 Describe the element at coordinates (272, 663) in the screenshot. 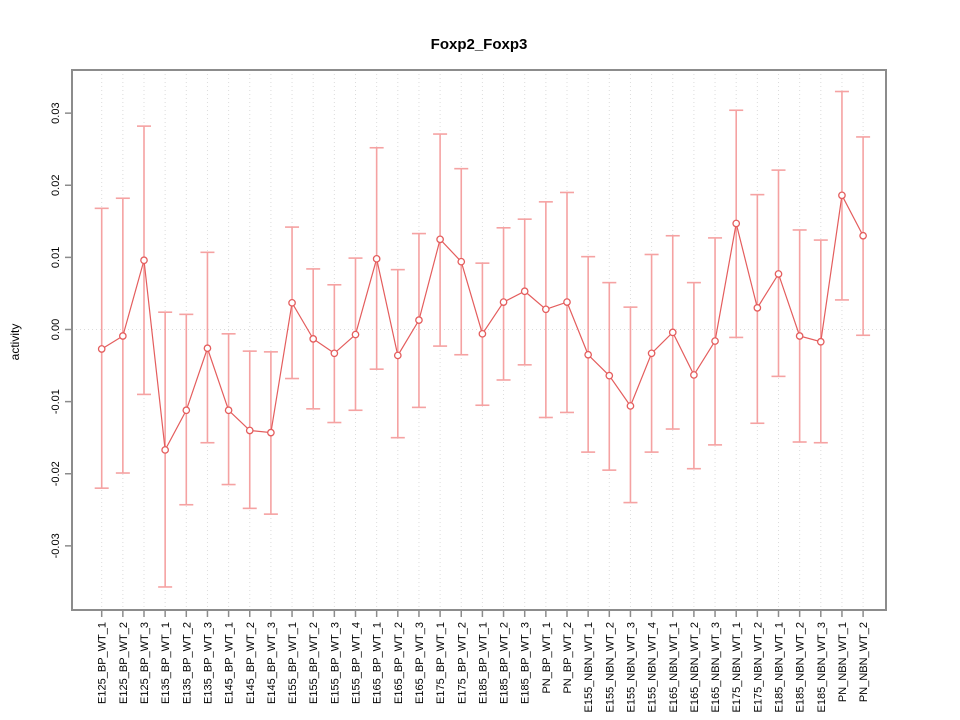

I see `x-tick-label: E145_BP_WT_3` at that location.